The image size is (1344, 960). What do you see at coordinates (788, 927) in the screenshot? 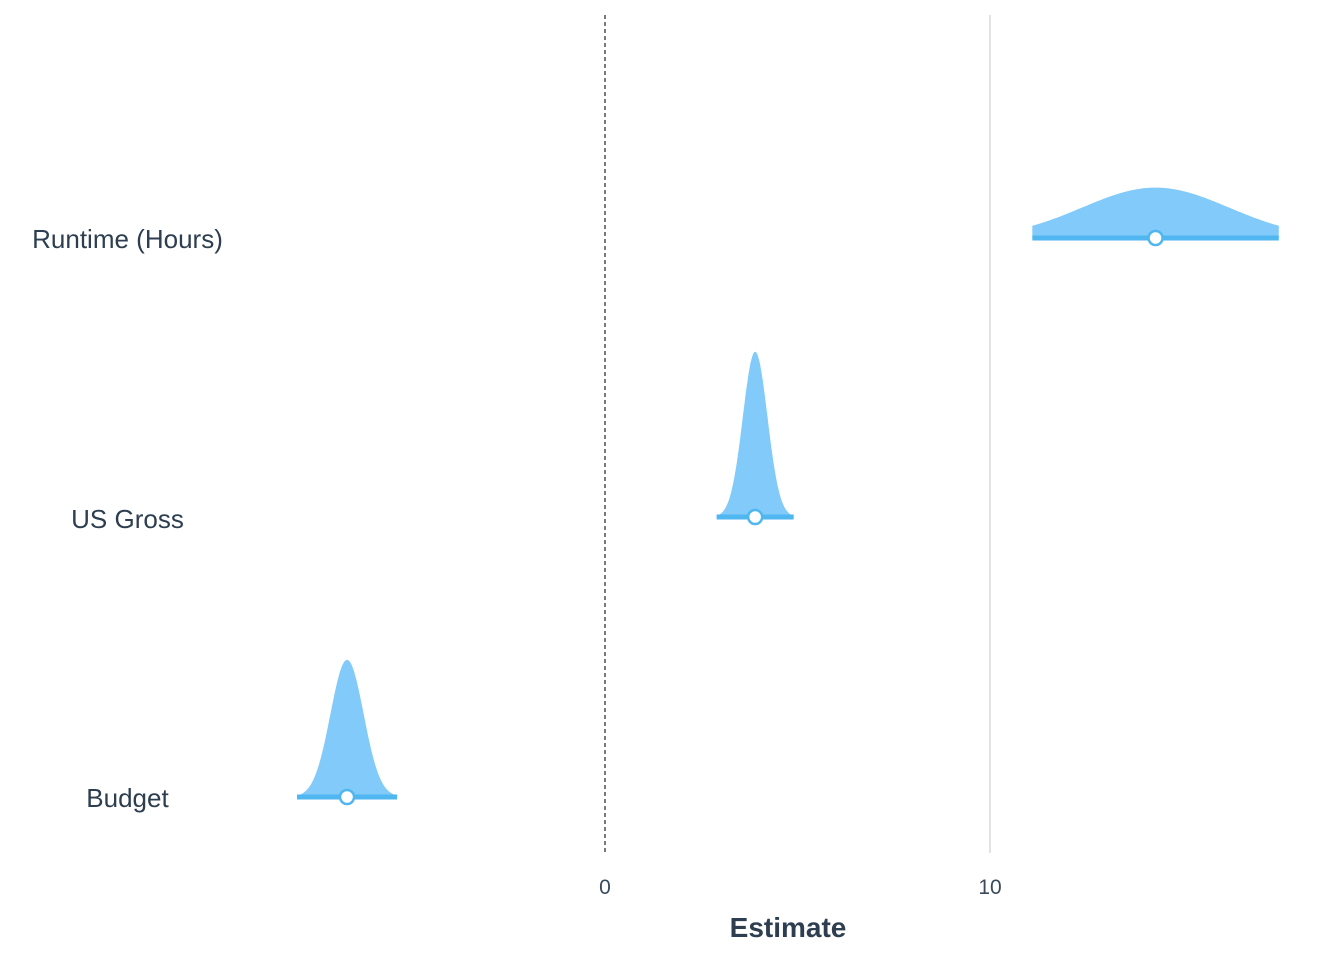
I see `x-axis-title: Estimate` at bounding box center [788, 927].